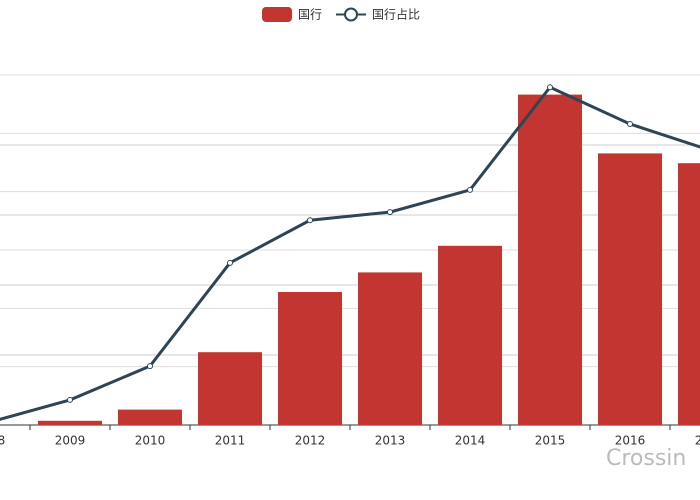  Describe the element at coordinates (646, 458) in the screenshot. I see `watermark: Crossin` at that location.